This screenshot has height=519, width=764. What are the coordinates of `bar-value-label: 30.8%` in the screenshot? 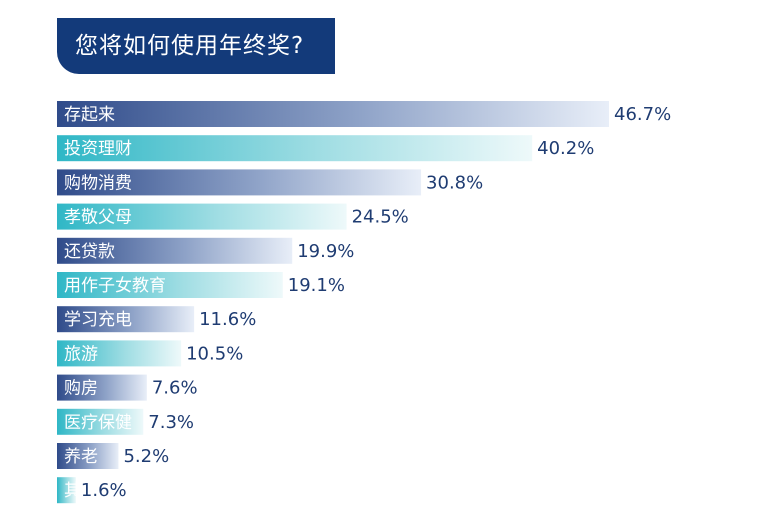 It's located at (454, 182).